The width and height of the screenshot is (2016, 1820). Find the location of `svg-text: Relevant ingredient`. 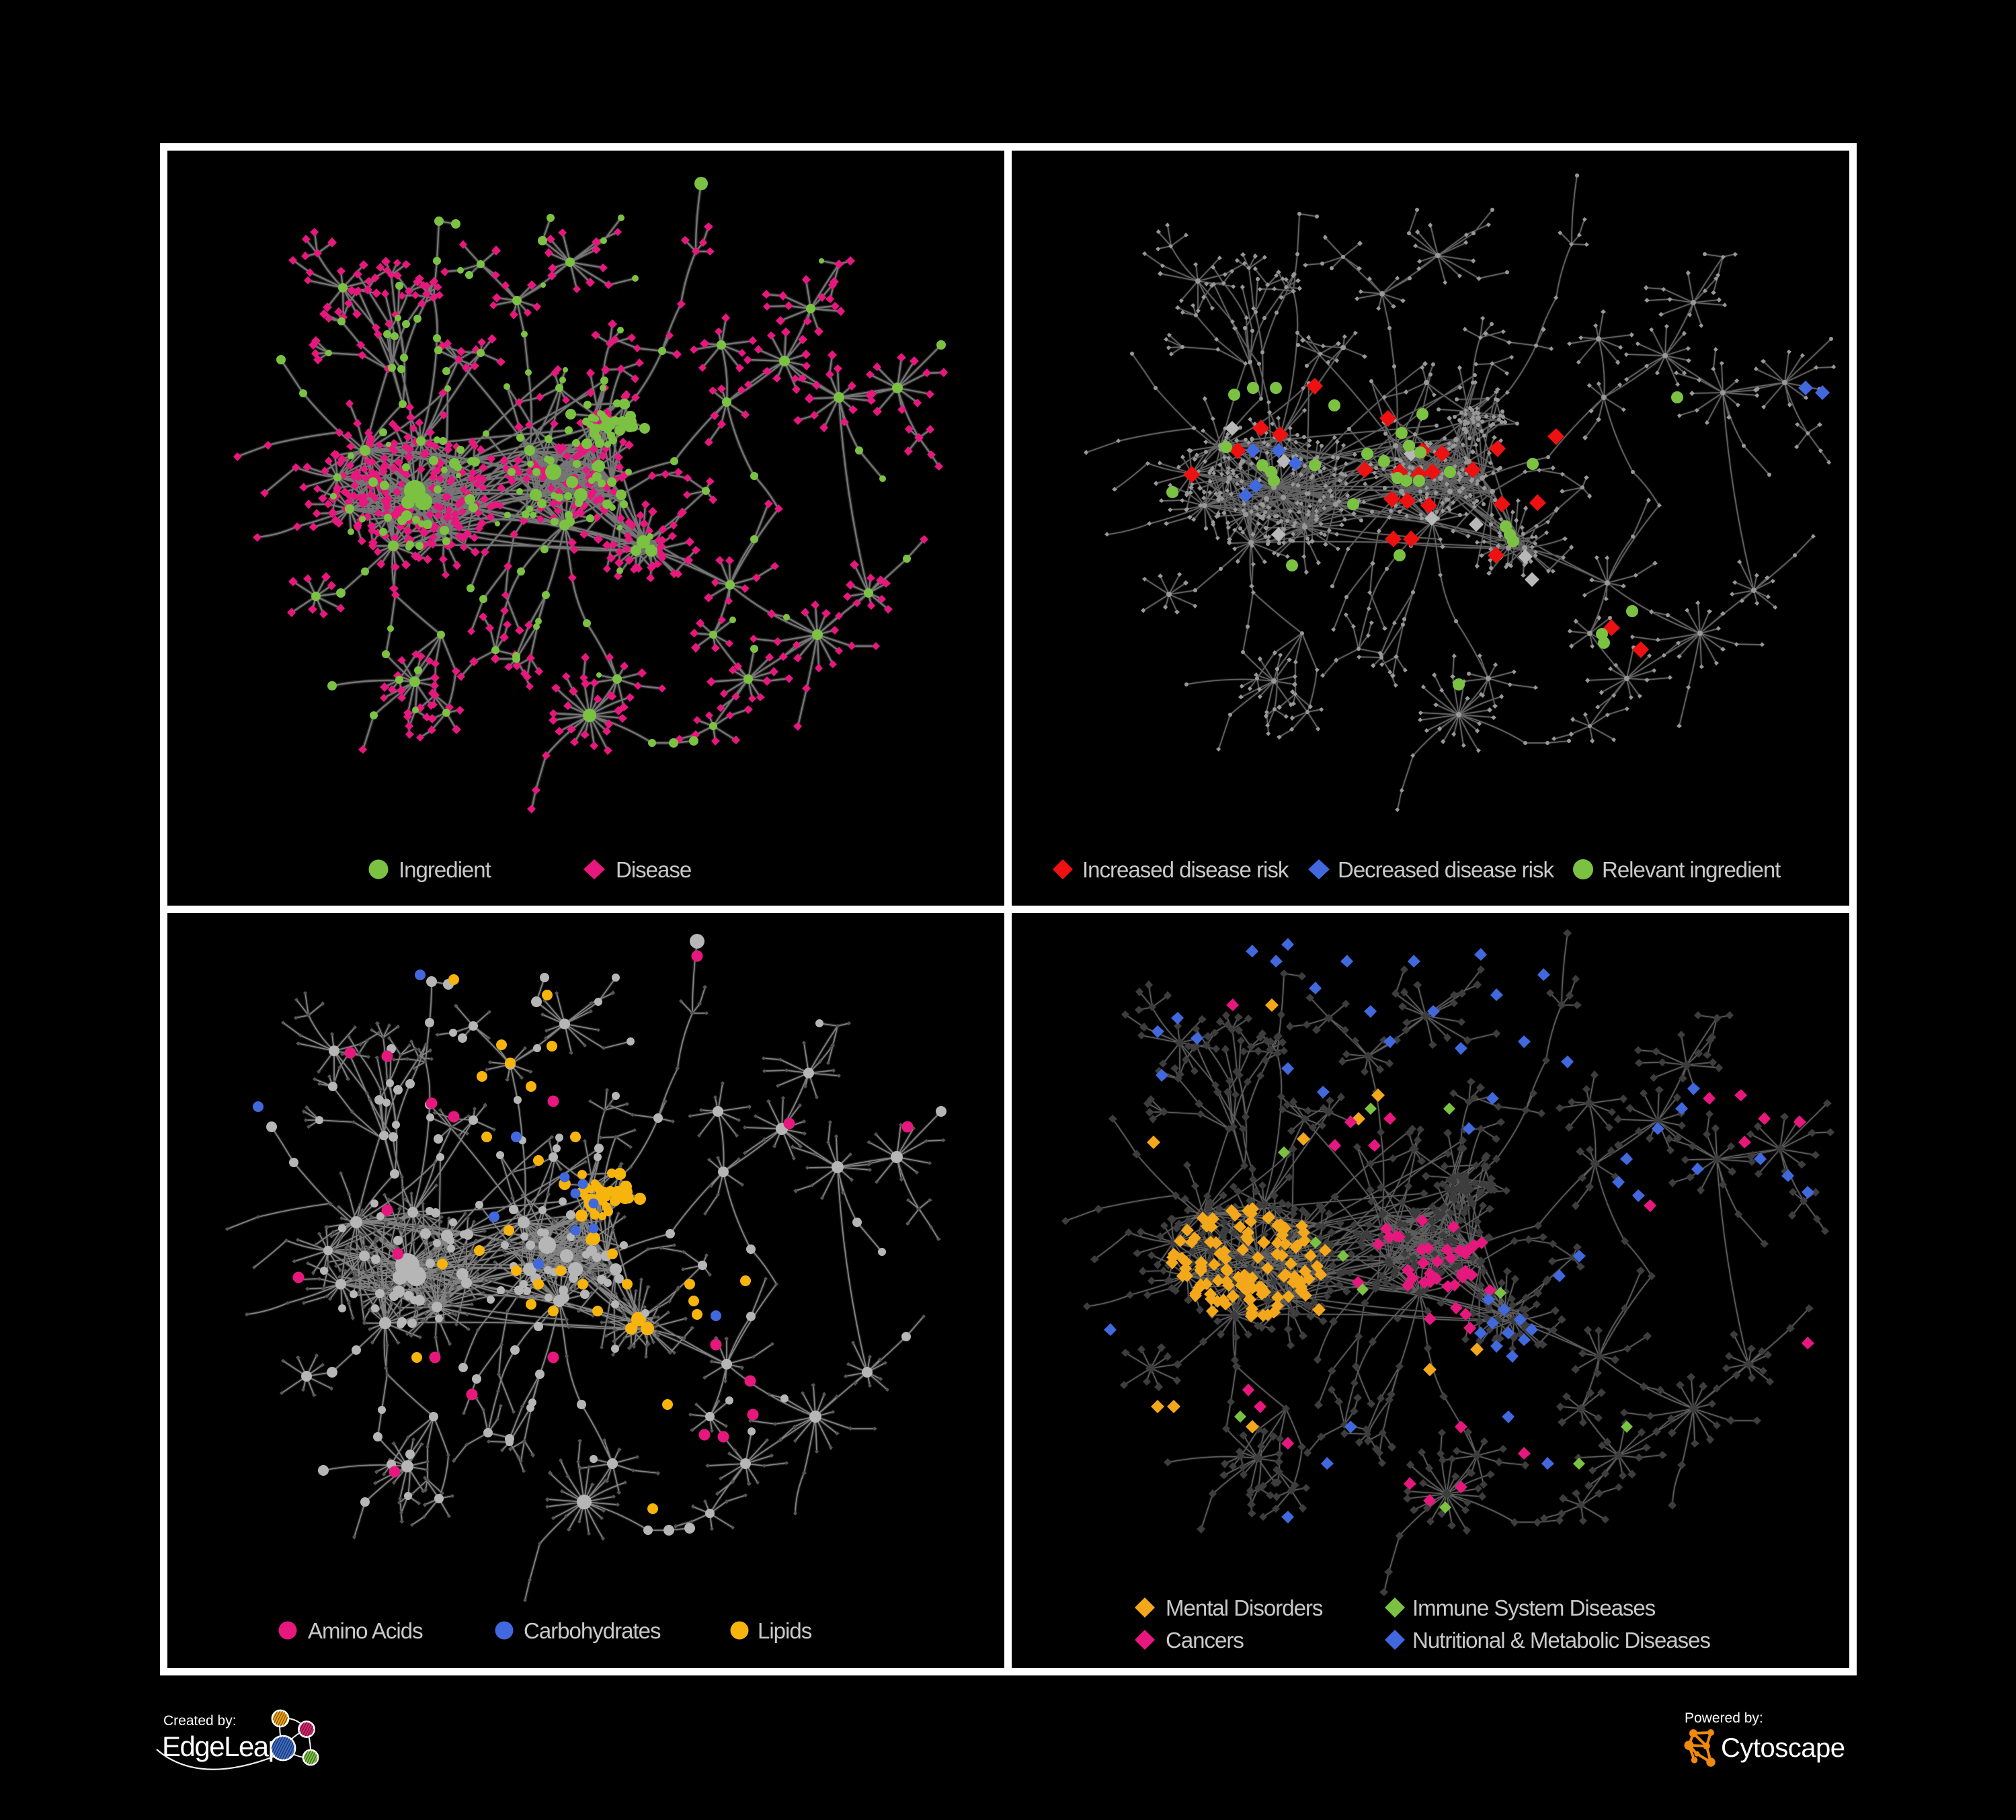

svg-text: Relevant ingredient is located at coordinates (1691, 869).